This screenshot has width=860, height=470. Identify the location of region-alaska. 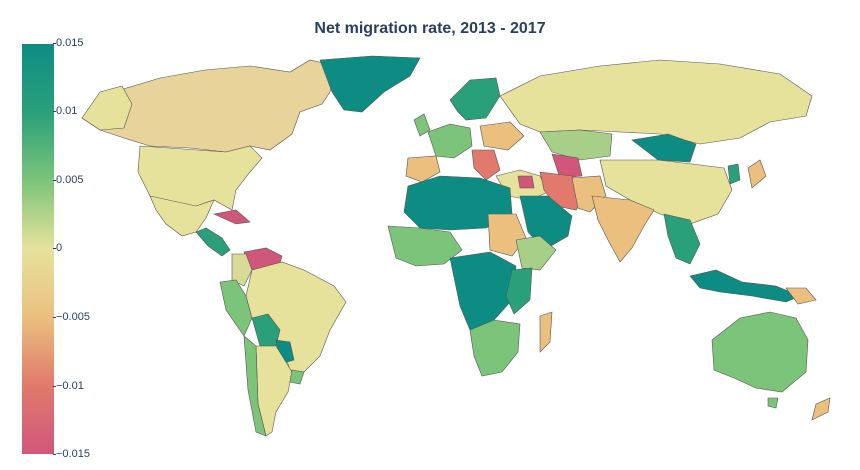
(107, 108).